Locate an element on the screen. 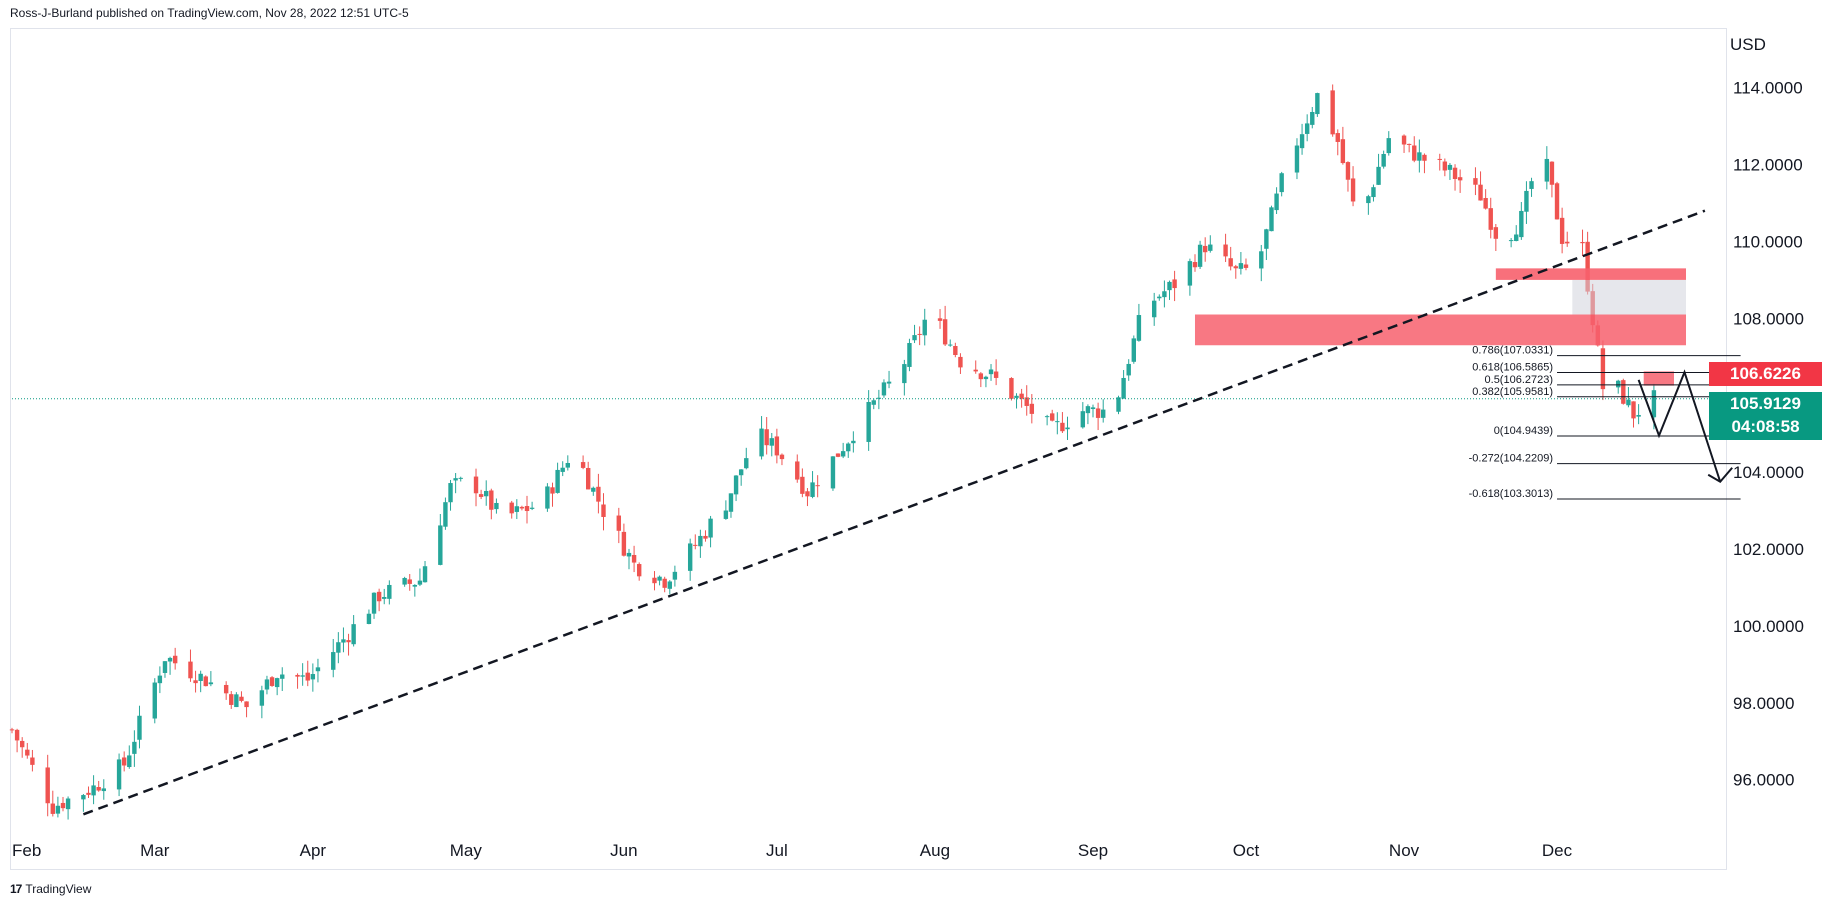 This screenshot has width=1834, height=907. x-tick-label: Jun is located at coordinates (623, 850).